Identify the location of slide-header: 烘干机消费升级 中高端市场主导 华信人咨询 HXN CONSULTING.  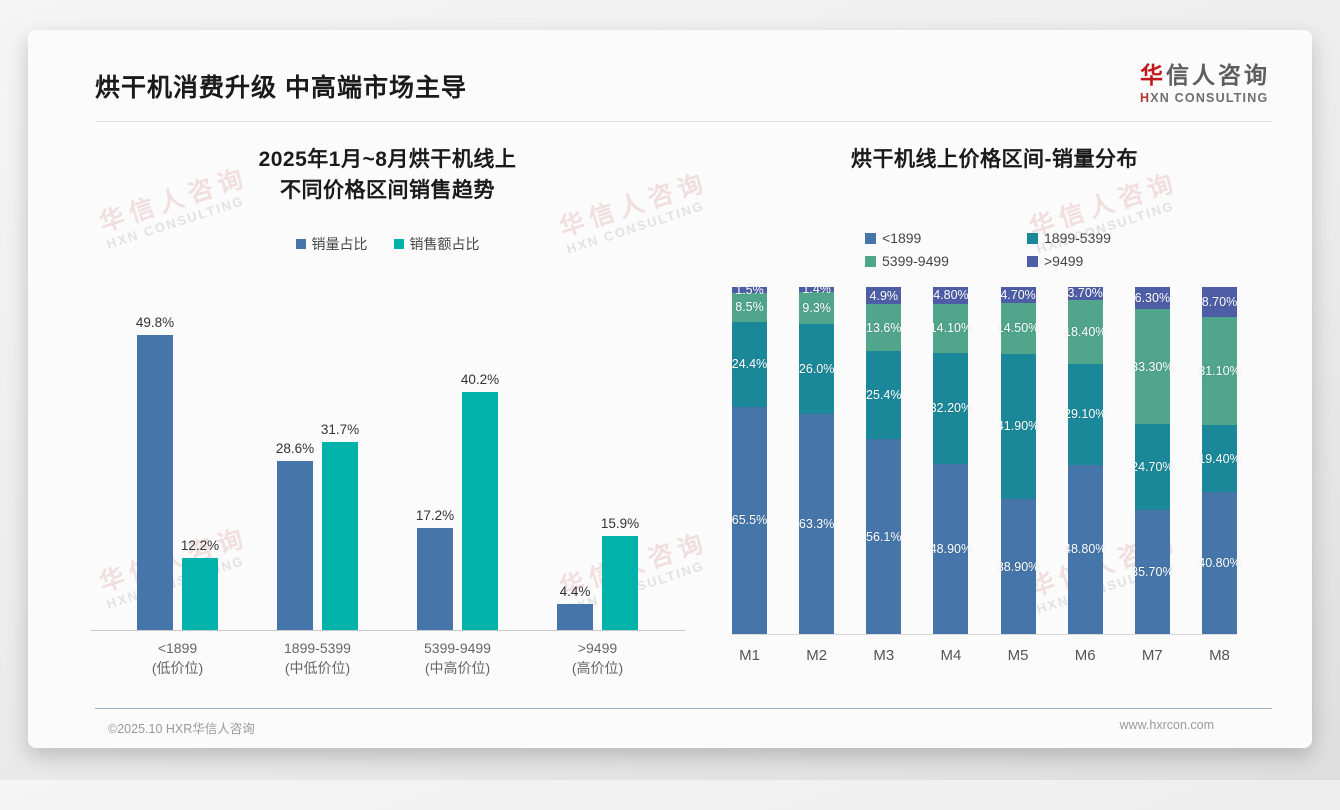
(670, 76).